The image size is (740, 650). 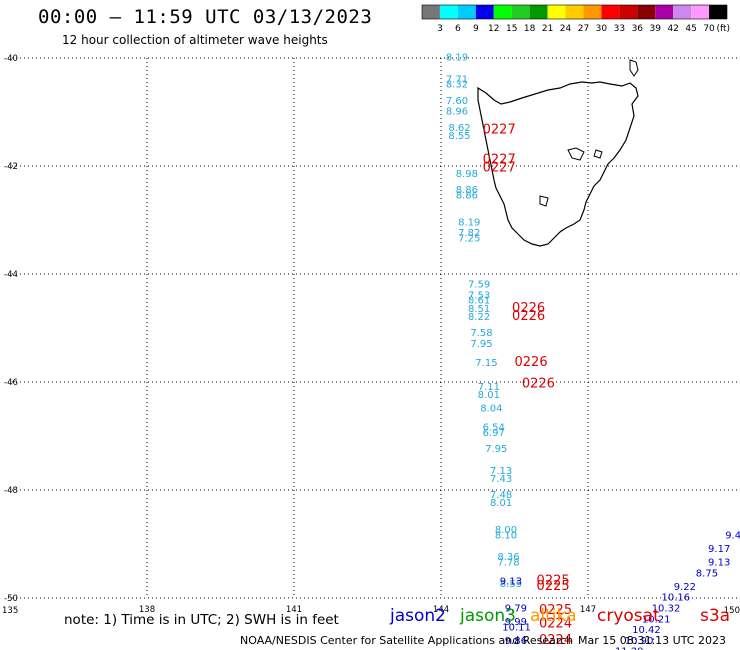 I want to click on swh-label: 9.86, so click(x=516, y=641).